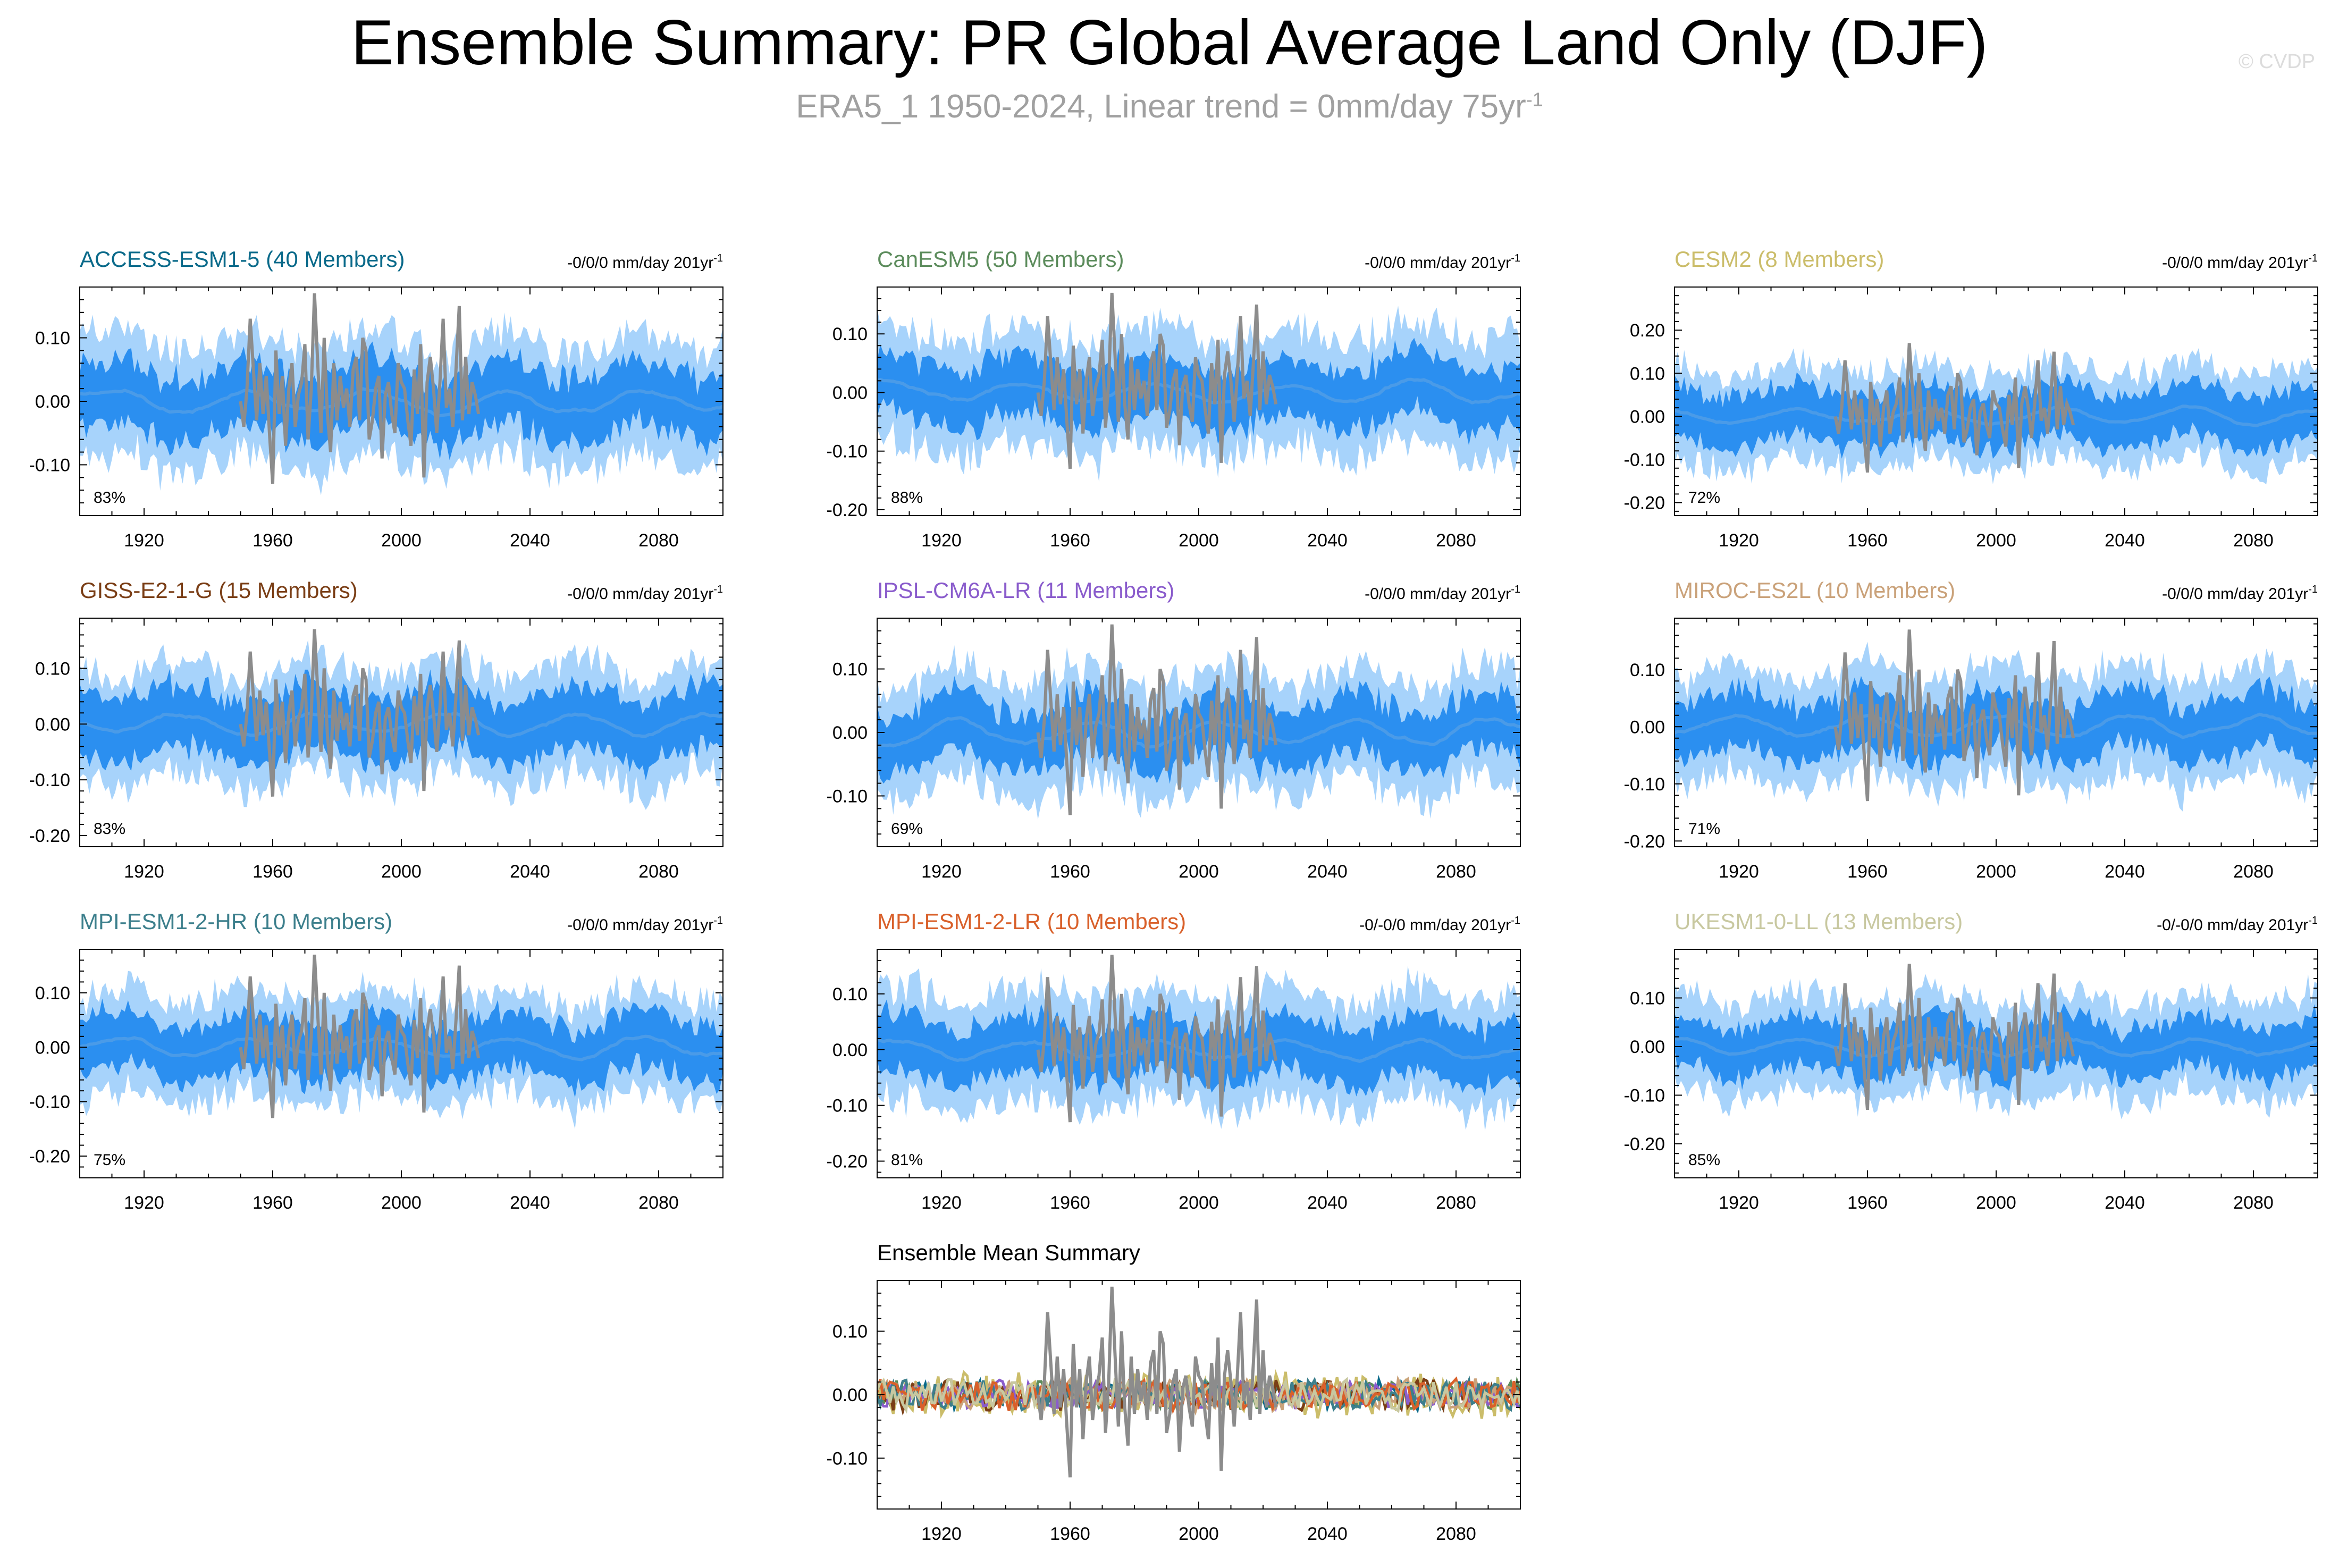 This screenshot has height=1568, width=2339. Describe the element at coordinates (236, 921) in the screenshot. I see `panel-title: MPI-ESM1-2-HR (10 Members)` at that location.